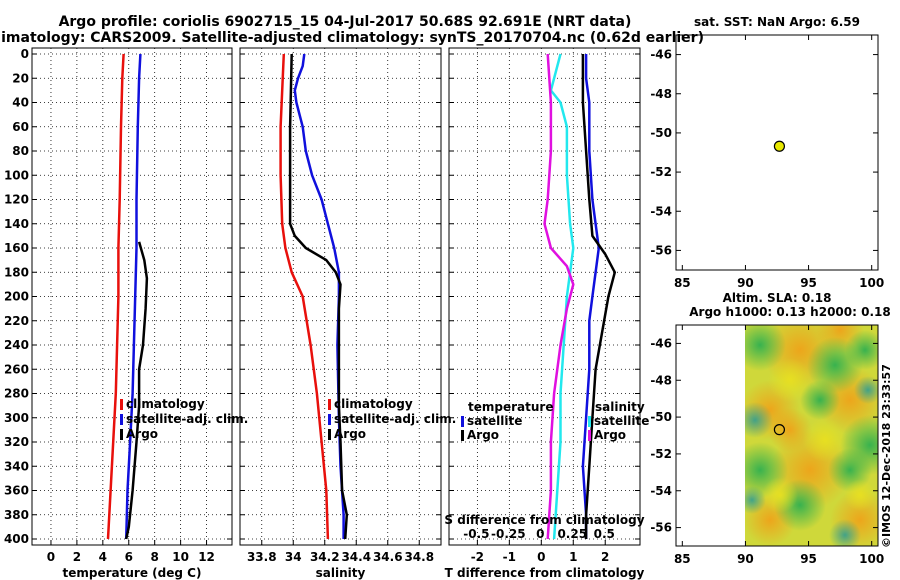 The image size is (900, 580). Describe the element at coordinates (16, 175) in the screenshot. I see `y-tick-label: 100` at that location.